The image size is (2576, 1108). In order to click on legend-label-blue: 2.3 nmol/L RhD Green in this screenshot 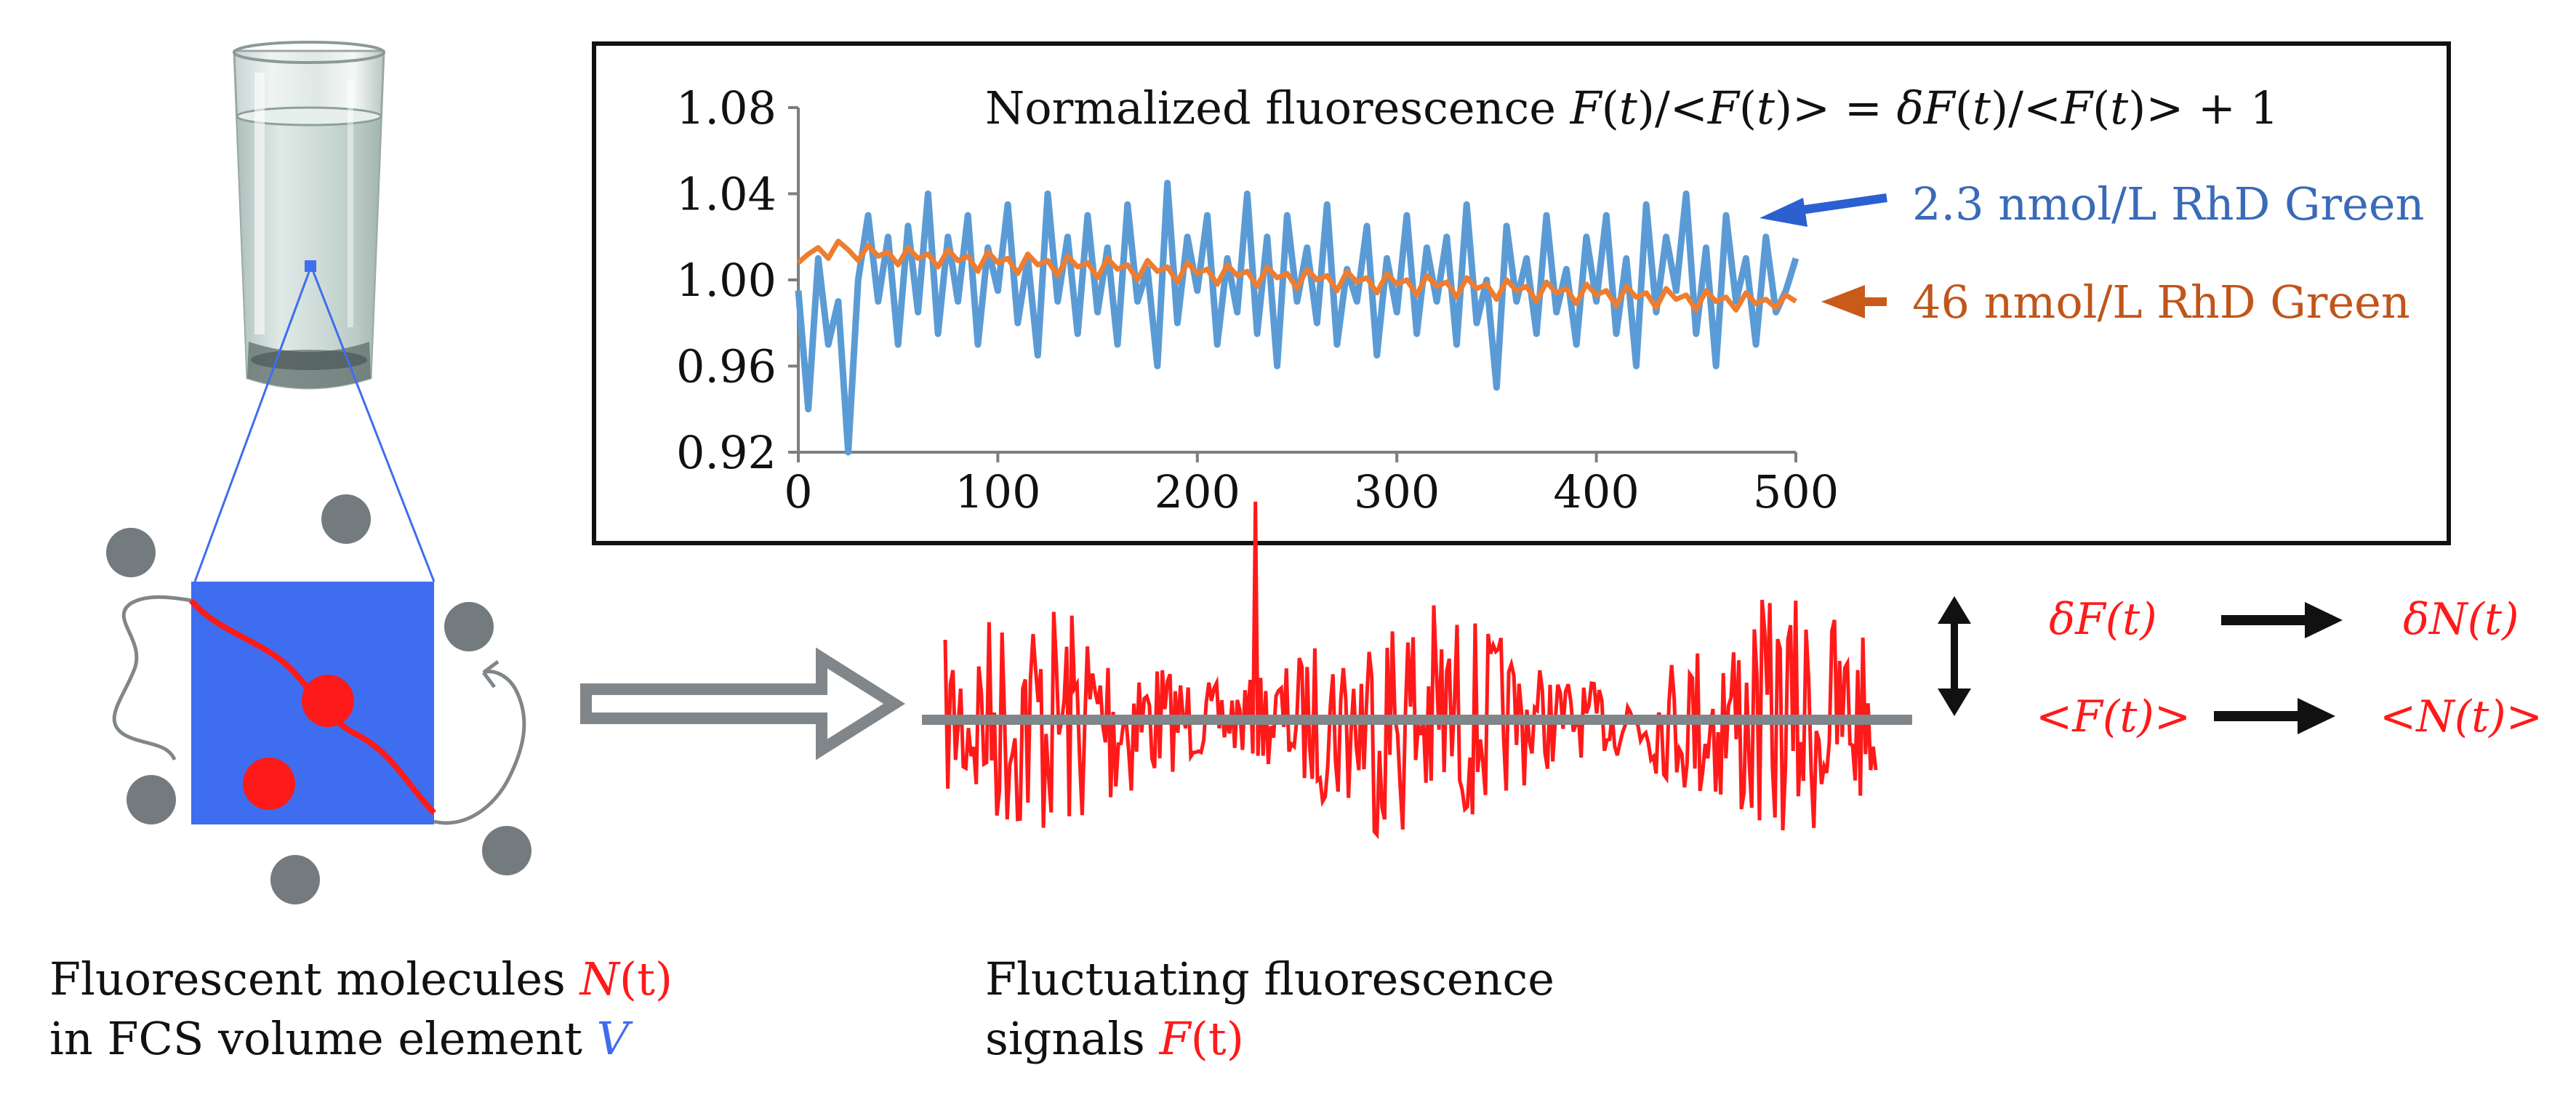, I will do `click(2168, 203)`.